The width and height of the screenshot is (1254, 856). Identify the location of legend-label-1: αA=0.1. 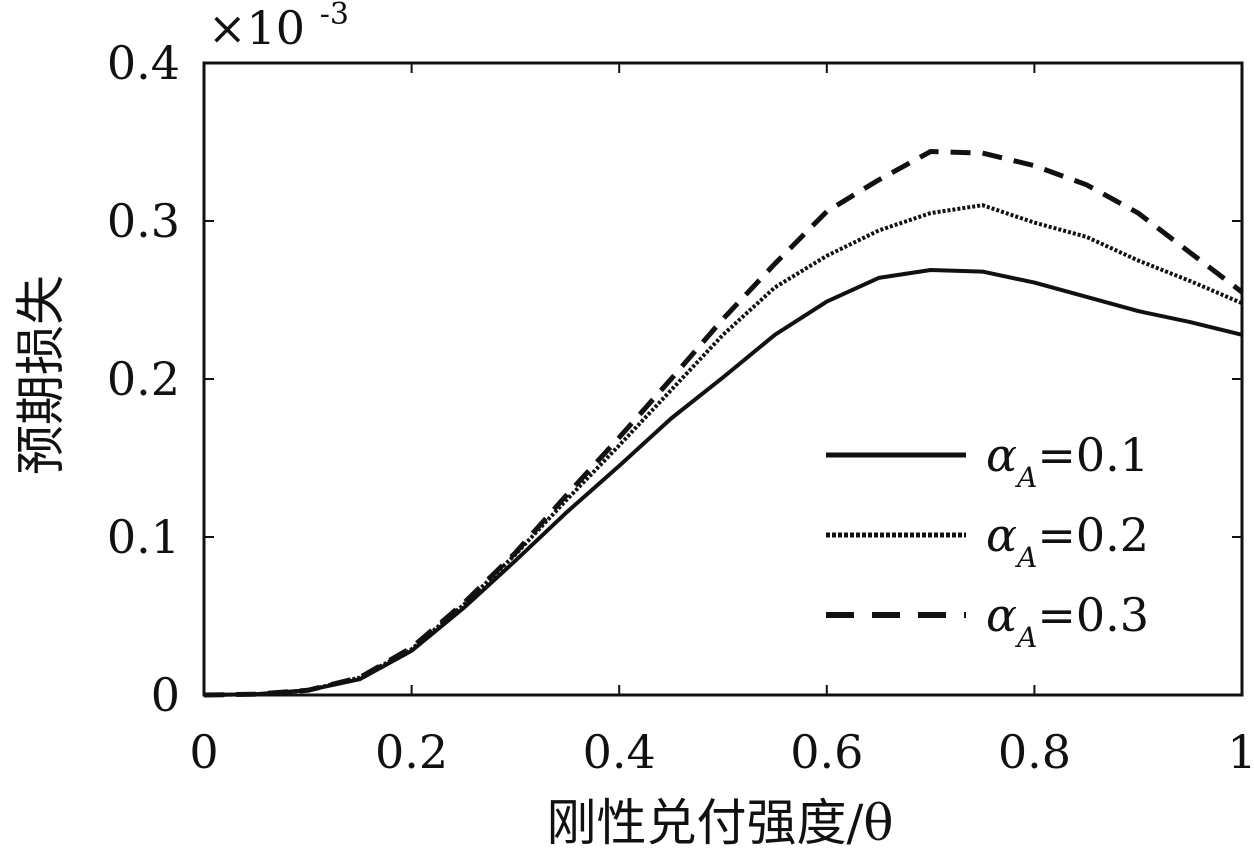
(1067, 461).